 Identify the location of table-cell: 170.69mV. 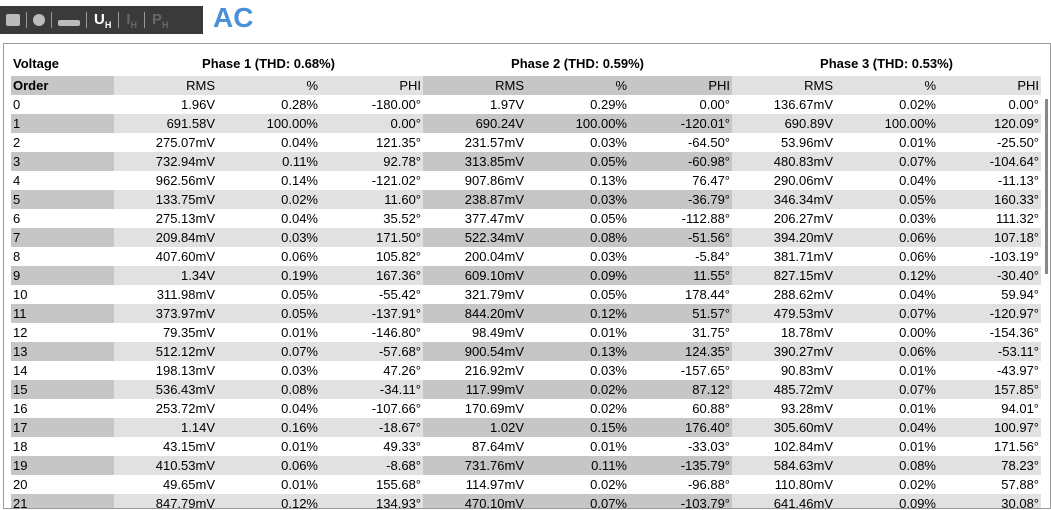
(494, 408).